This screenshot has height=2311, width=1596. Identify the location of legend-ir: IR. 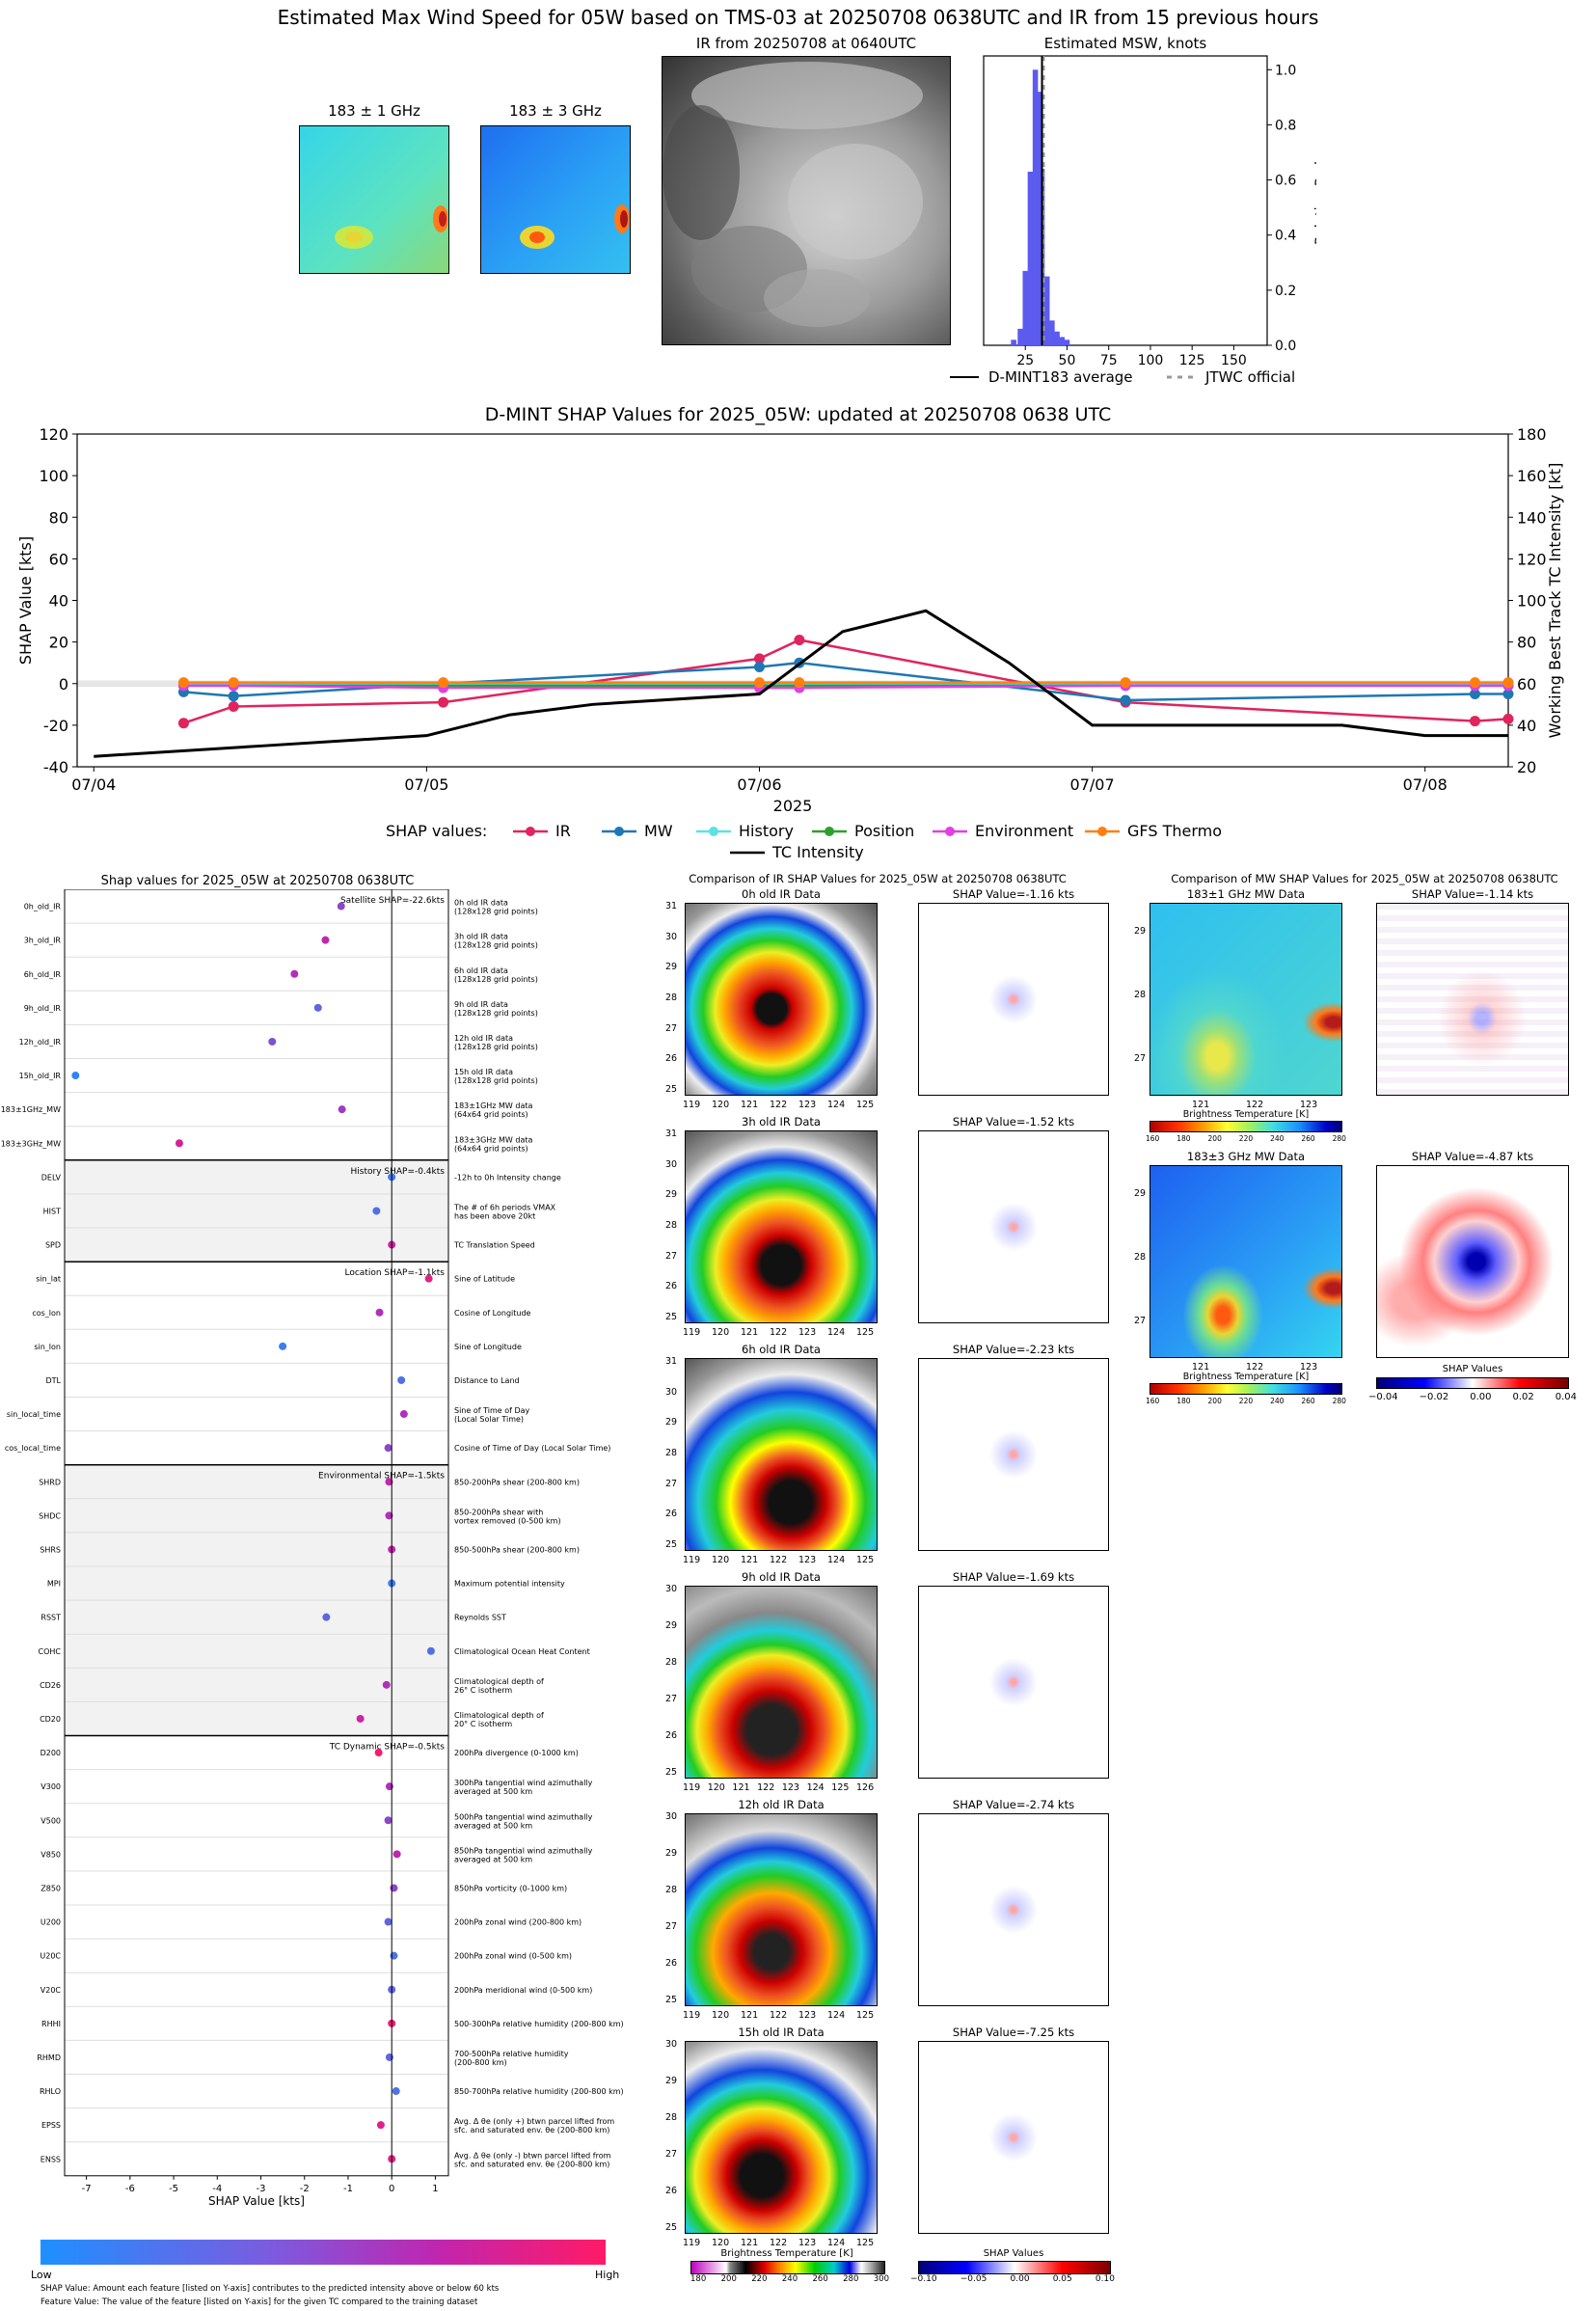
(563, 831).